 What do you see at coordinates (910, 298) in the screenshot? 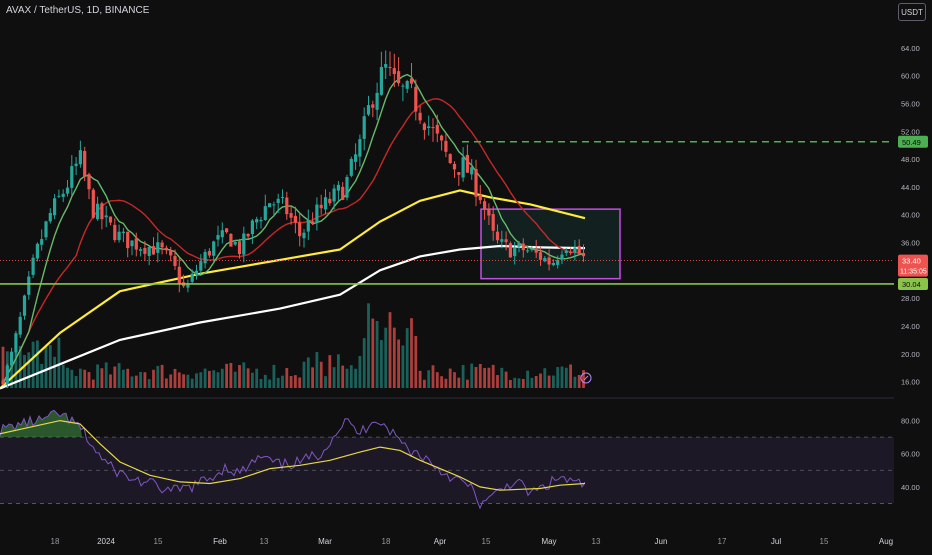
I see `price-axis-label: 28.00` at bounding box center [910, 298].